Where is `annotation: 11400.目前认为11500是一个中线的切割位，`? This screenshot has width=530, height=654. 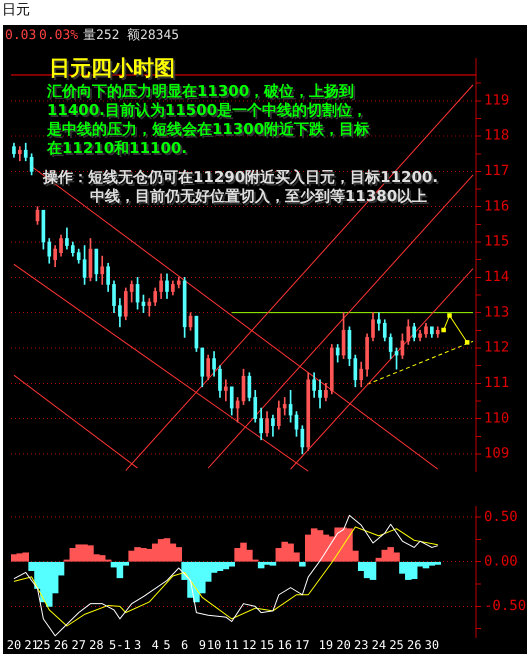 annotation: 11400.目前认为11500是一个中线的切割位， is located at coordinates (207, 110).